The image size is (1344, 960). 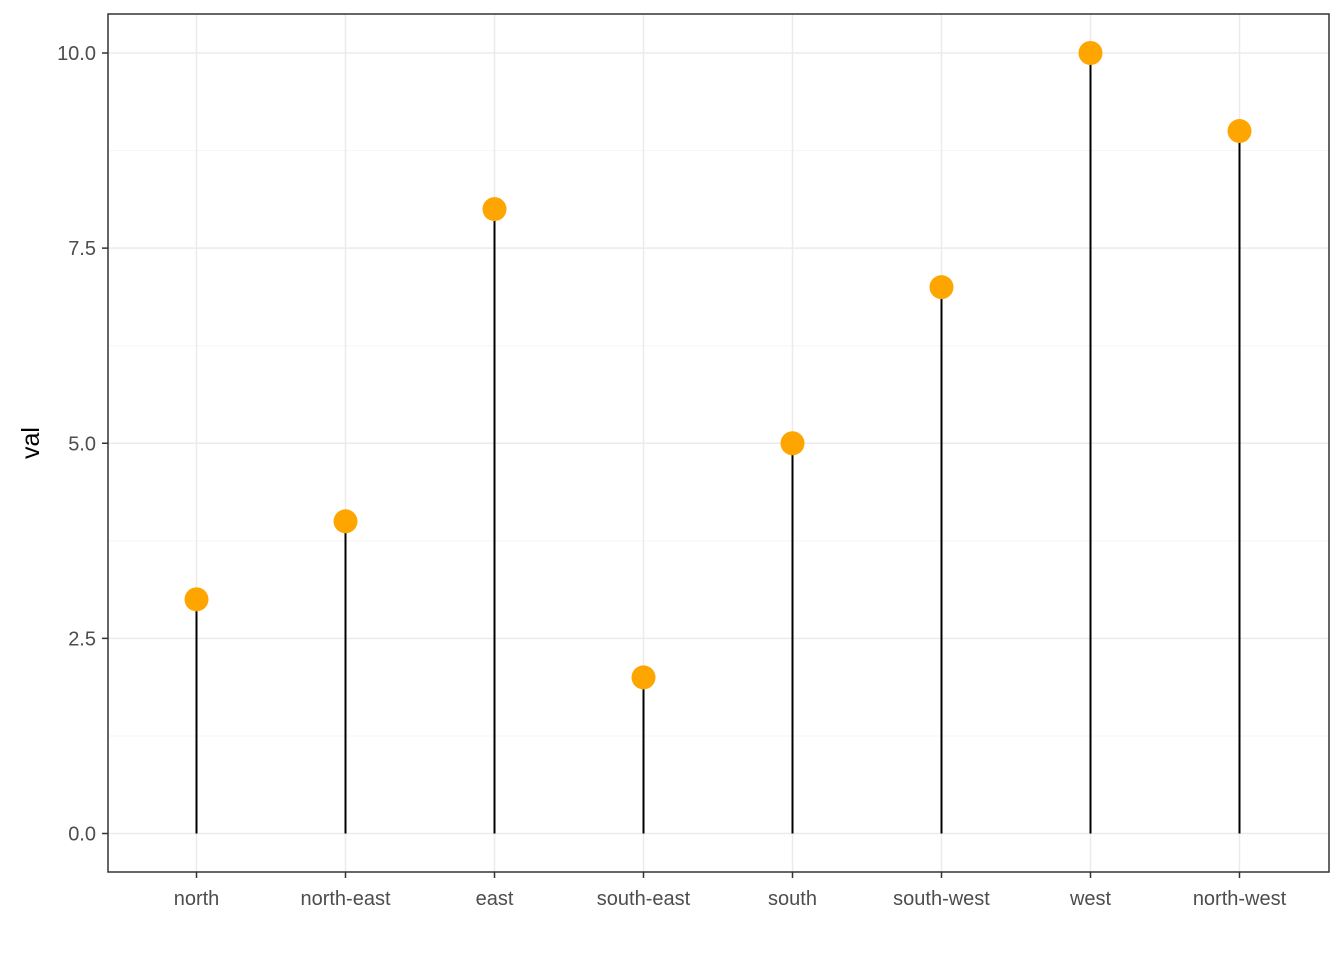 What do you see at coordinates (345, 521) in the screenshot?
I see `lollipop-point-north-east` at bounding box center [345, 521].